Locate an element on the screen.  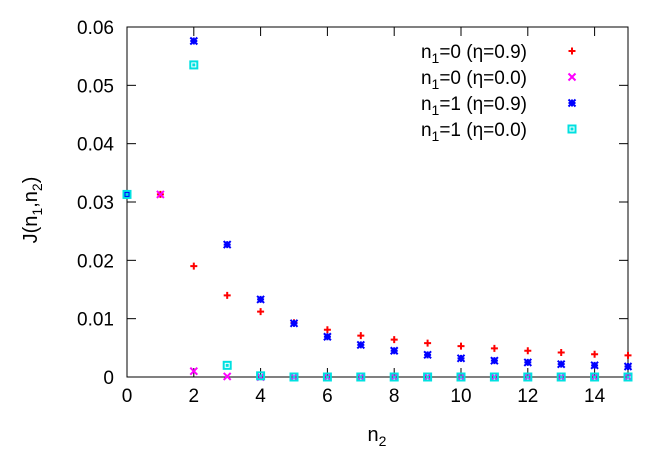
legend-entry: n1=0 (η=0.0) is located at coordinates (499, 80).